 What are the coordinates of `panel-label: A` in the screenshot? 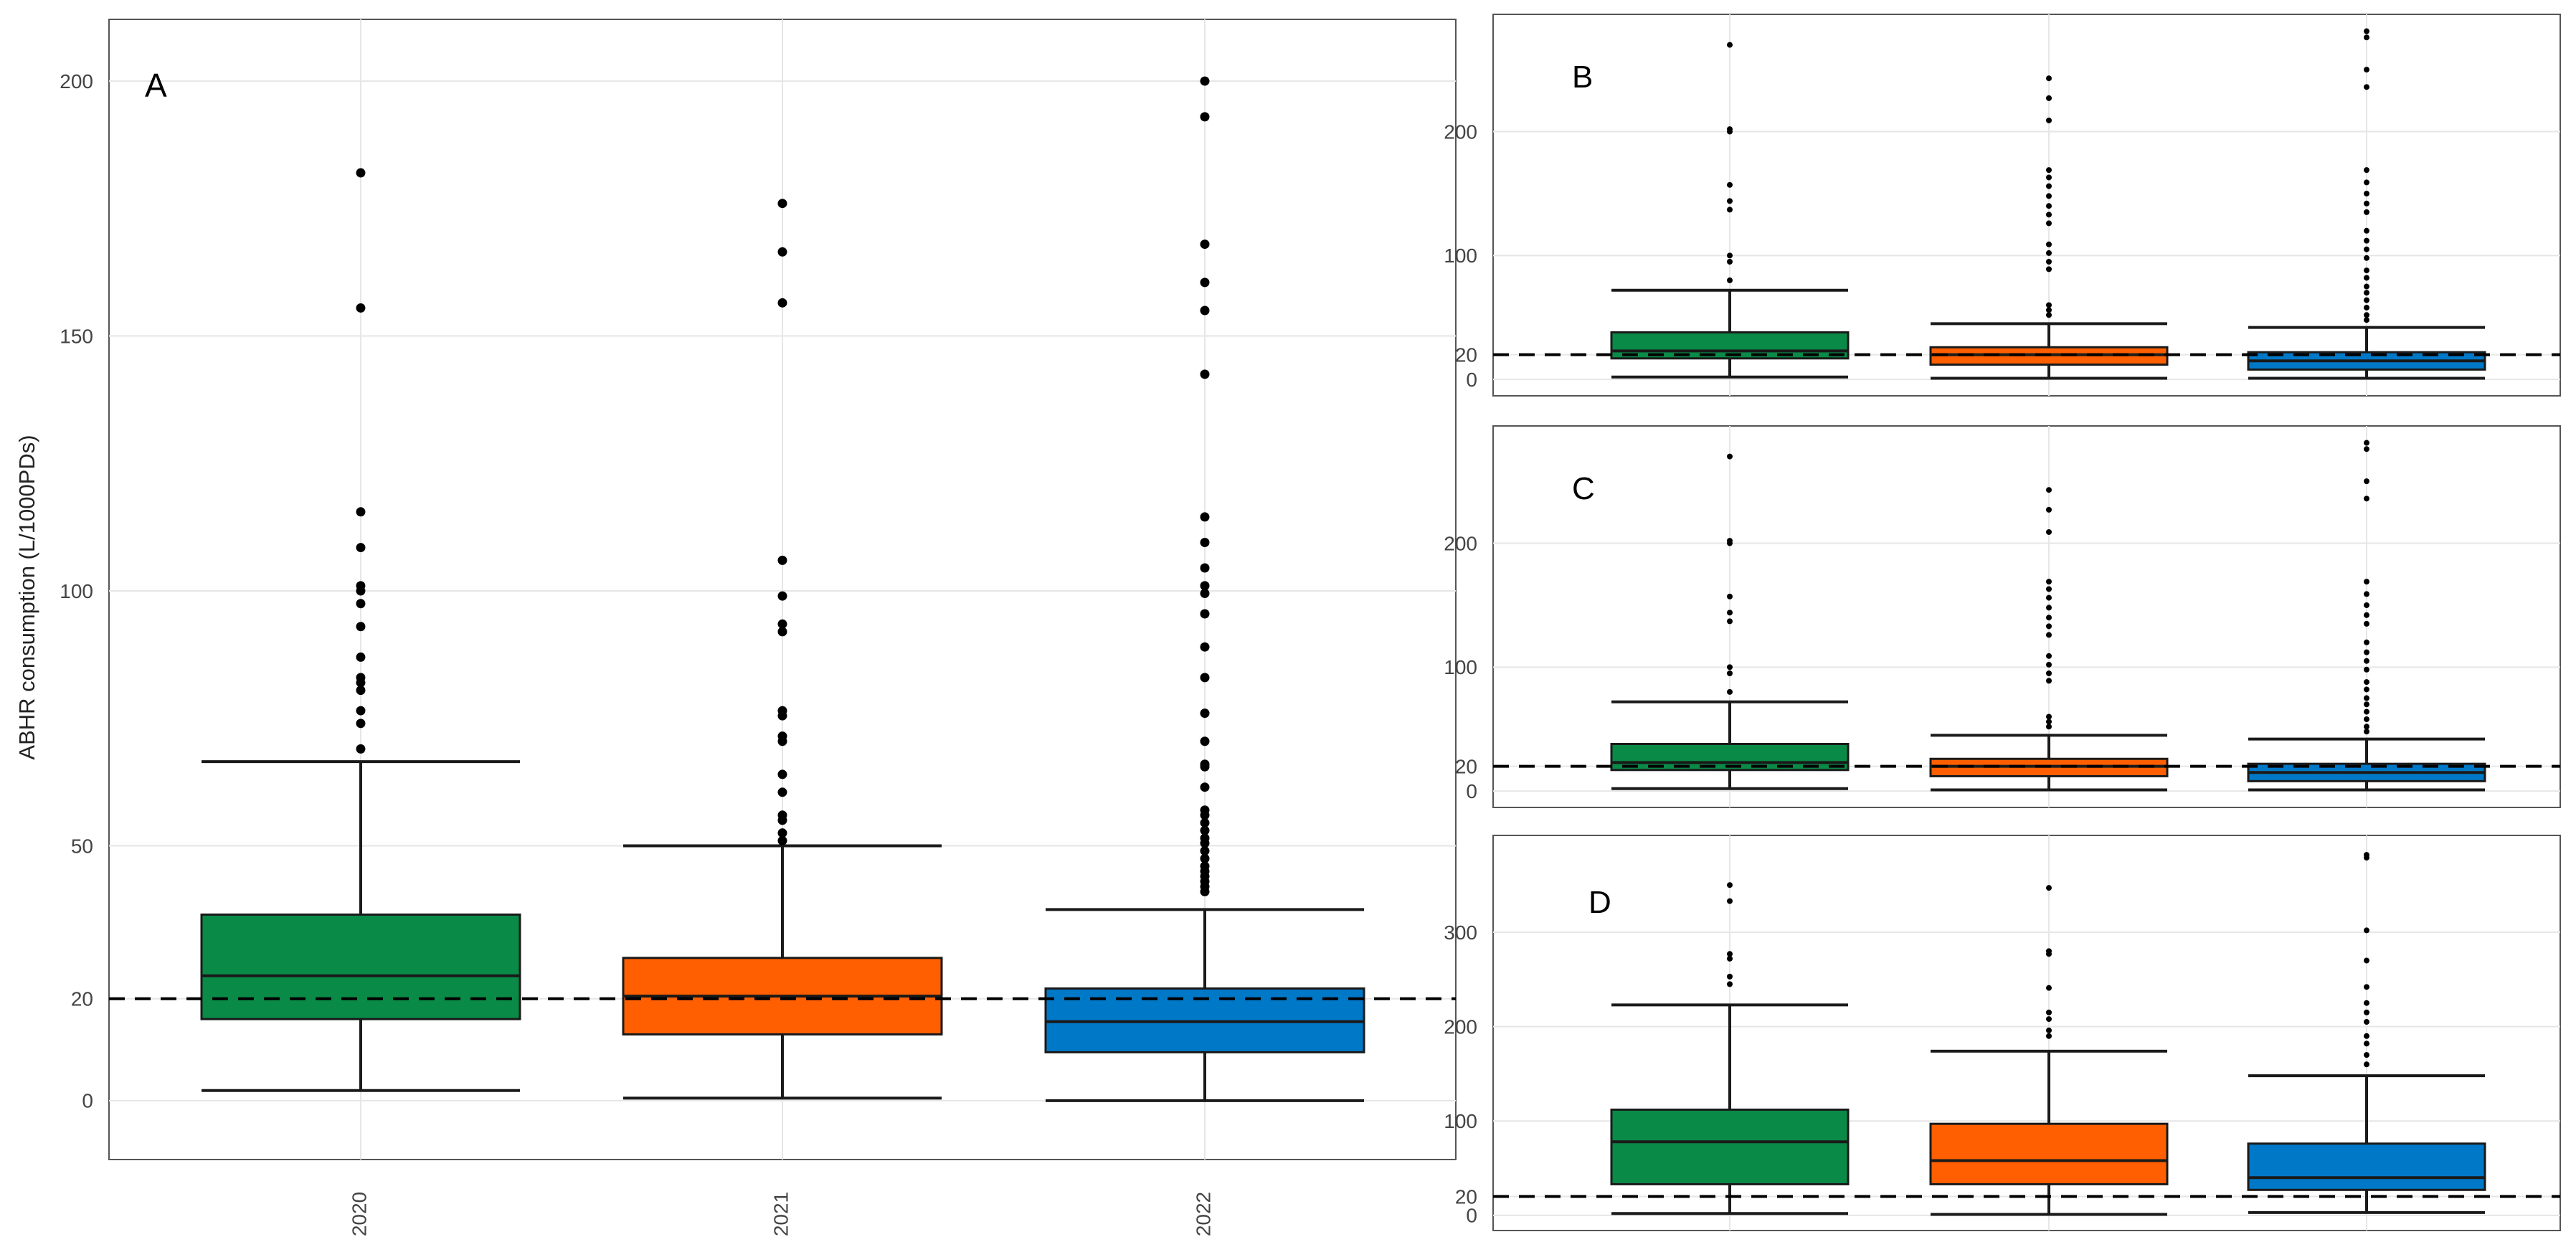 It's located at (156, 85).